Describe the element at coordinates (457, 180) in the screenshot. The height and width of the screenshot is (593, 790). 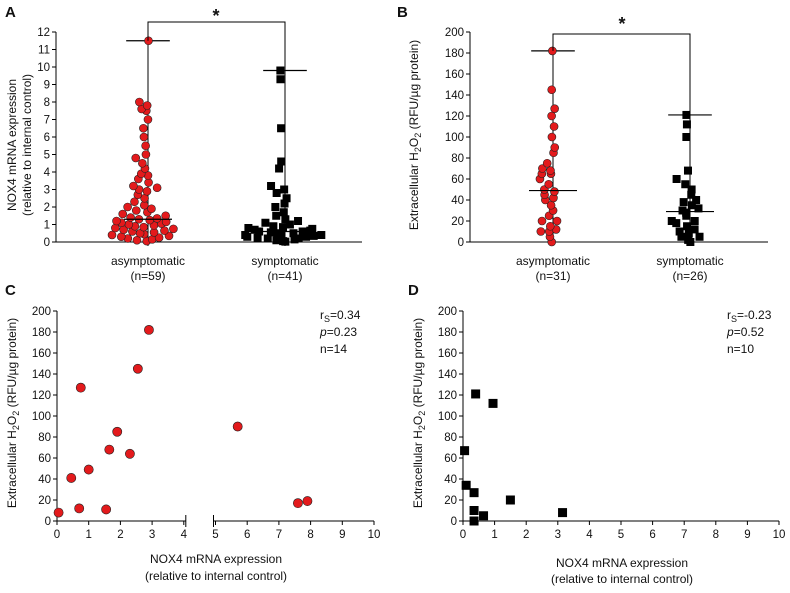
I see `panel-b-y-tick-label: 60` at that location.